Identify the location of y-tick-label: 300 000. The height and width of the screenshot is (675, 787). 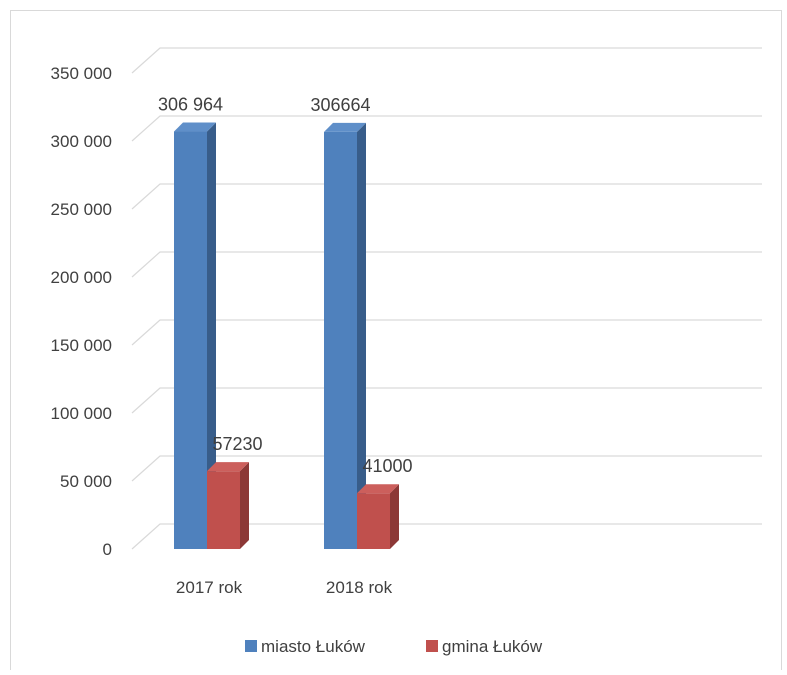
(81, 141).